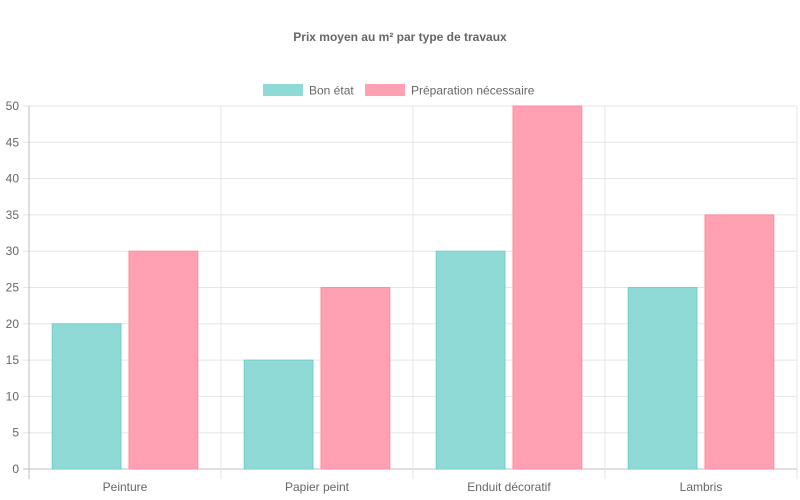 The width and height of the screenshot is (800, 500). Describe the element at coordinates (701, 487) in the screenshot. I see `x-tick-label: Lambris` at that location.